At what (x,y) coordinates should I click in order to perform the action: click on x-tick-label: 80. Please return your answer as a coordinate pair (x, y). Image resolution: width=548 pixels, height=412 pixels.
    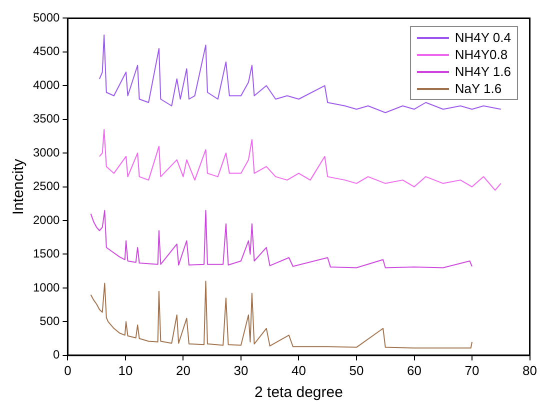
    Looking at the image, I should click on (530, 370).